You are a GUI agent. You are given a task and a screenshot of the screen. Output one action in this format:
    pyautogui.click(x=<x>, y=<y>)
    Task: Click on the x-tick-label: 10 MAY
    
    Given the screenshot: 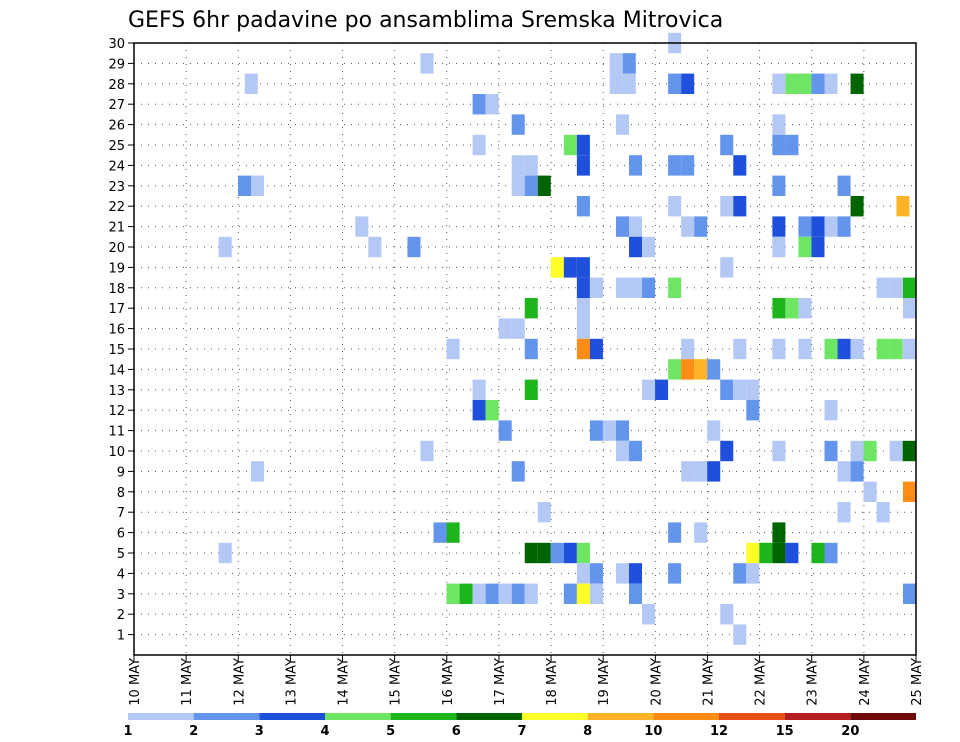 What is the action you would take?
    pyautogui.click(x=135, y=682)
    